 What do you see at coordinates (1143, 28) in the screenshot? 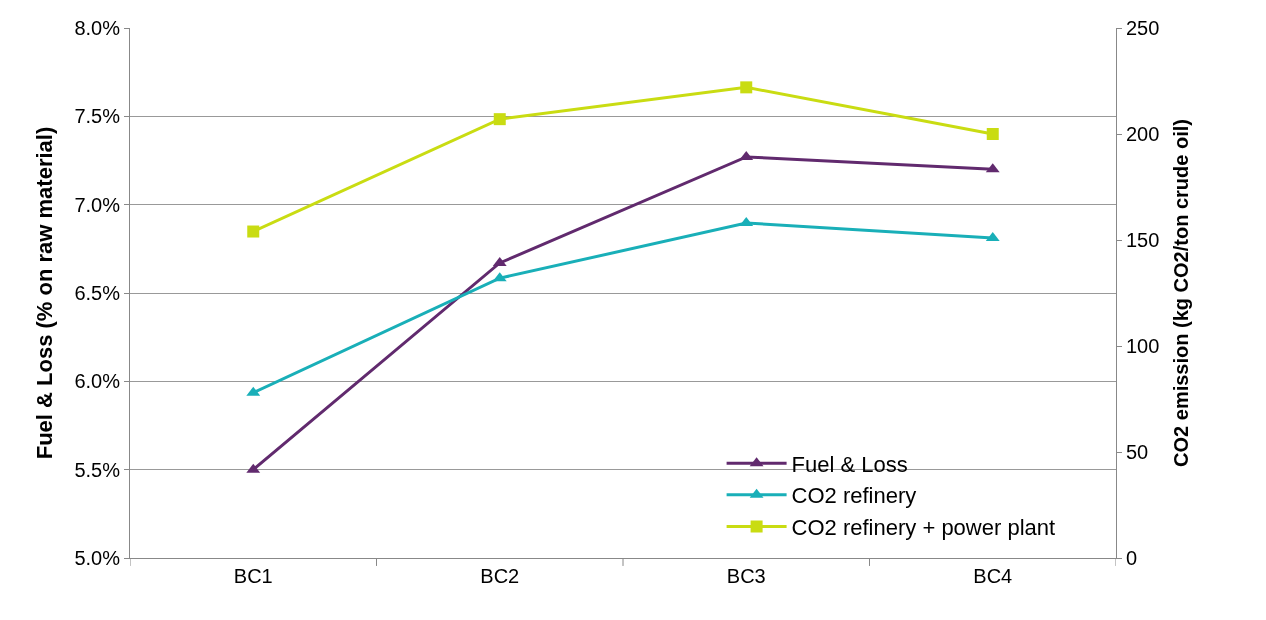
I see `y2-tick-label: 250` at bounding box center [1143, 28].